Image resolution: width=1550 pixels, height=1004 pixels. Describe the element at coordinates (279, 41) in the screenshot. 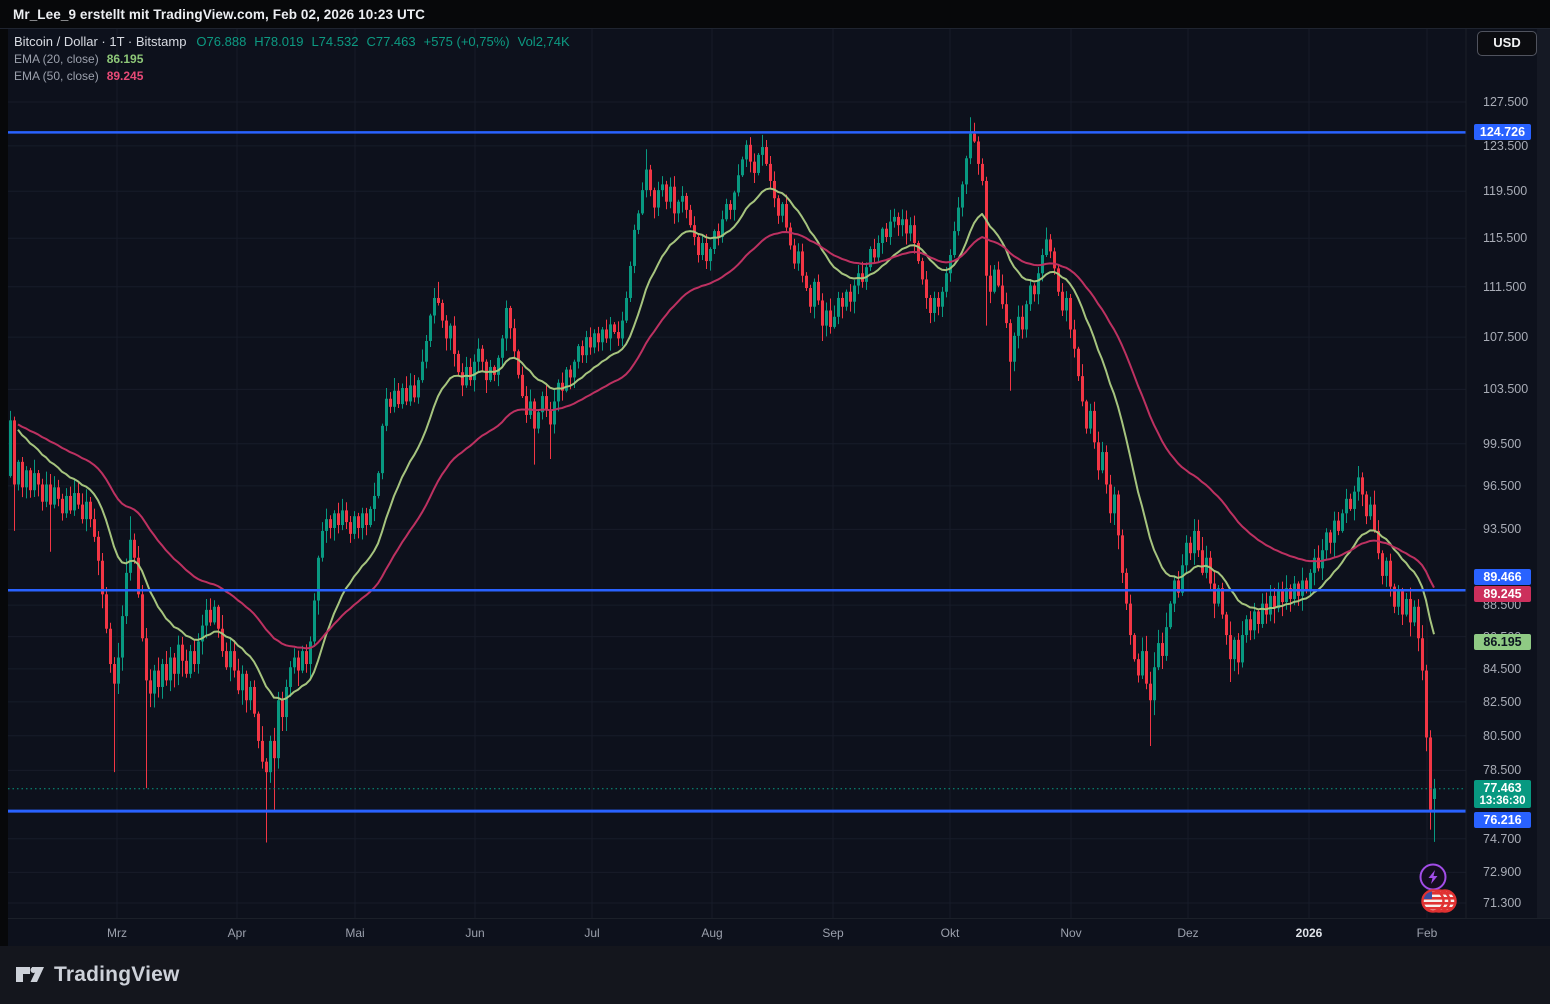

I see `ohlc-high: H78.019` at that location.